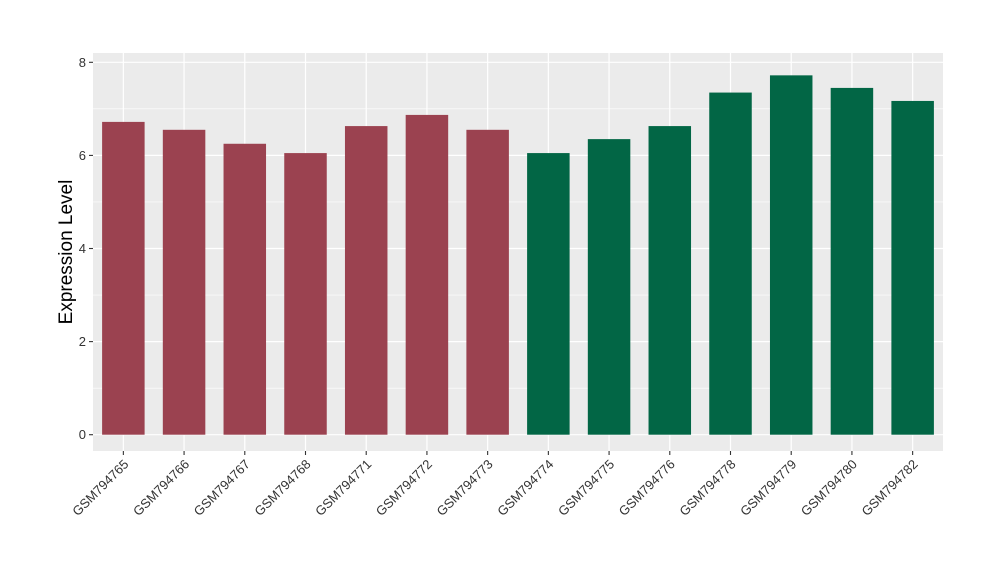  Describe the element at coordinates (707, 488) in the screenshot. I see `x-tick-label: GSM794778` at that location.